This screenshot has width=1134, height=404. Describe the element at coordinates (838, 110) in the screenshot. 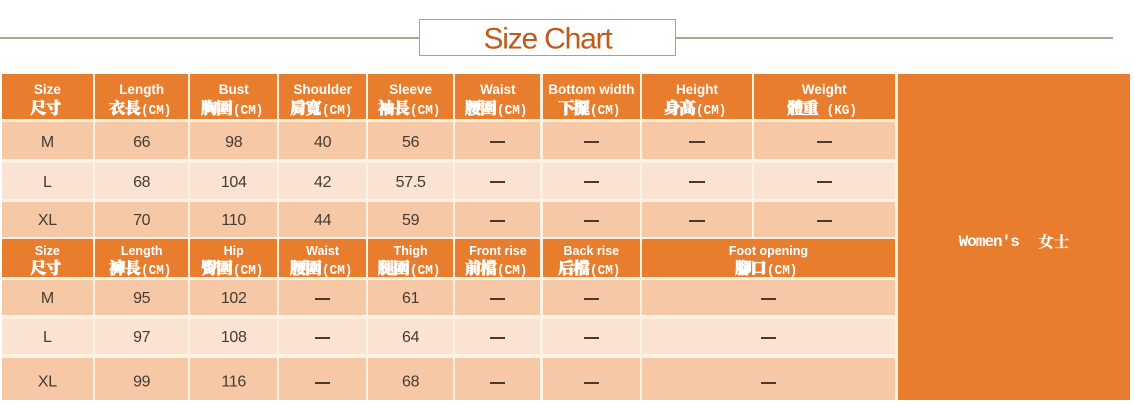

I see `svg-text: (KG)` at that location.